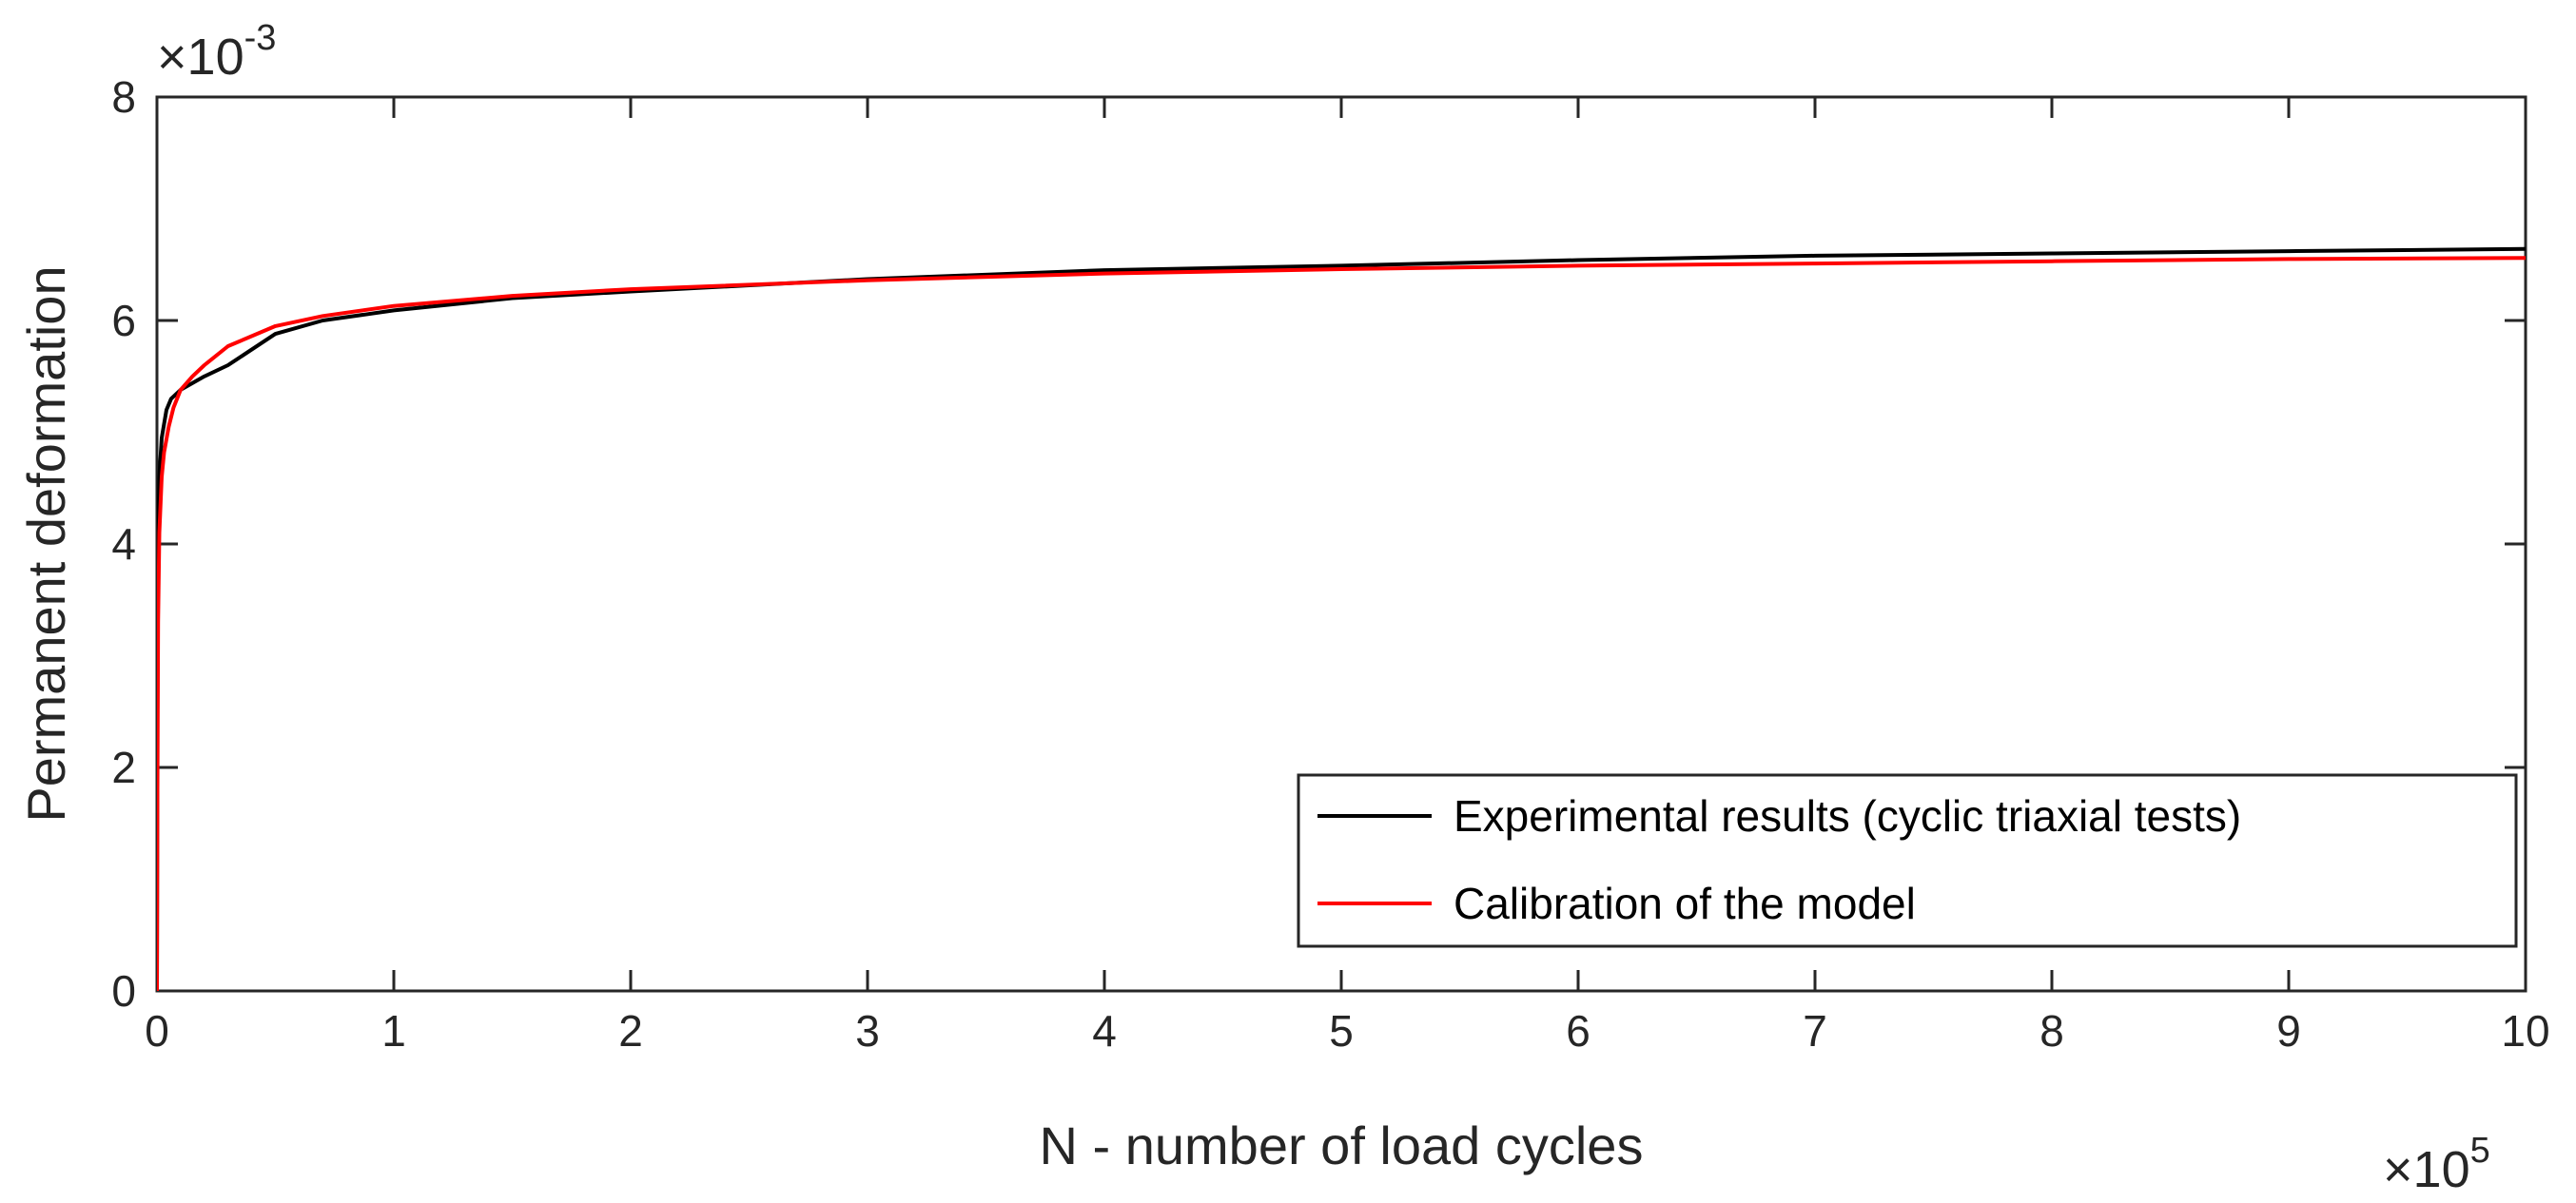 The image size is (2576, 1203). What do you see at coordinates (1342, 1145) in the screenshot?
I see `x-axis-label: N - number of load cycles` at bounding box center [1342, 1145].